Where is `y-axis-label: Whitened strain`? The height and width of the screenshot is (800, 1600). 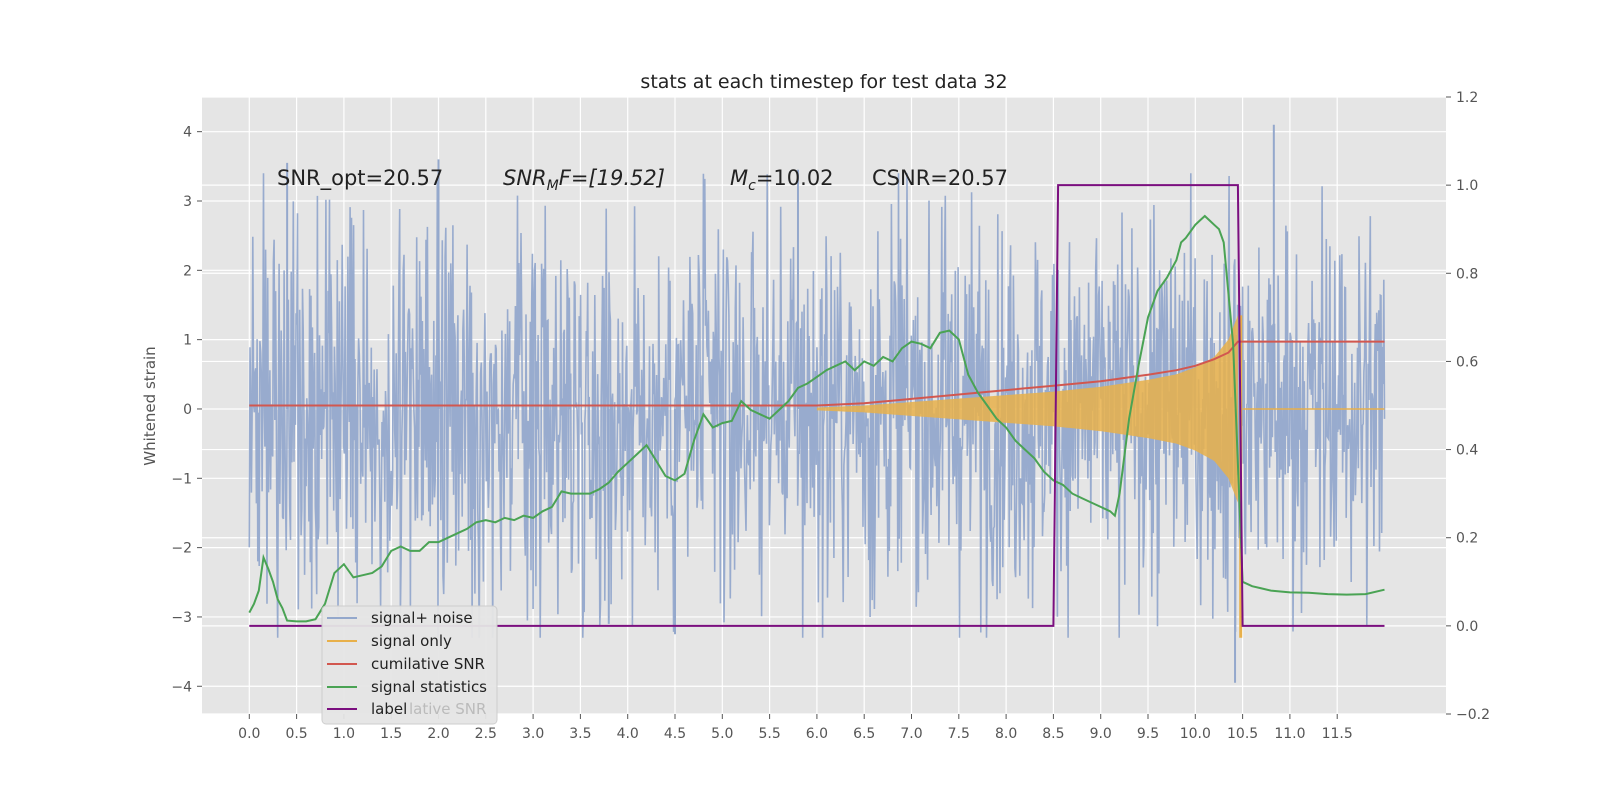 y-axis-label: Whitened strain is located at coordinates (150, 405).